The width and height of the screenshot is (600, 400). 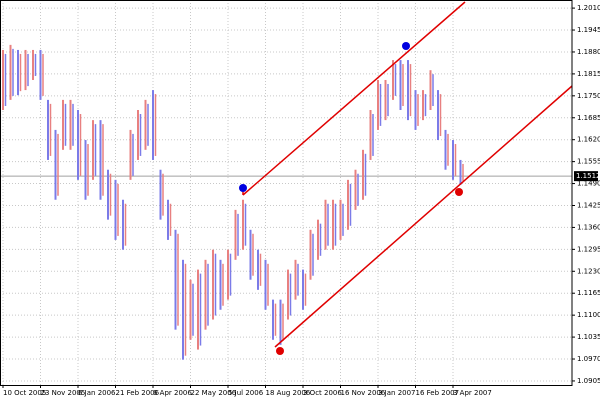 What do you see at coordinates (588, 8) in the screenshot?
I see `y-tick-label: 1.2010` at bounding box center [588, 8].